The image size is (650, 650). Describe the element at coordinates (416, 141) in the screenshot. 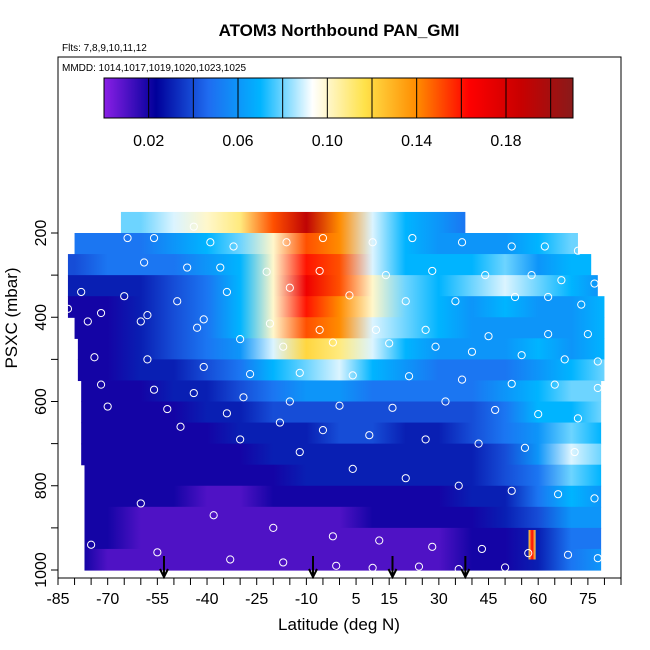

I see `colorbar-tick-label: 0.14` at that location.